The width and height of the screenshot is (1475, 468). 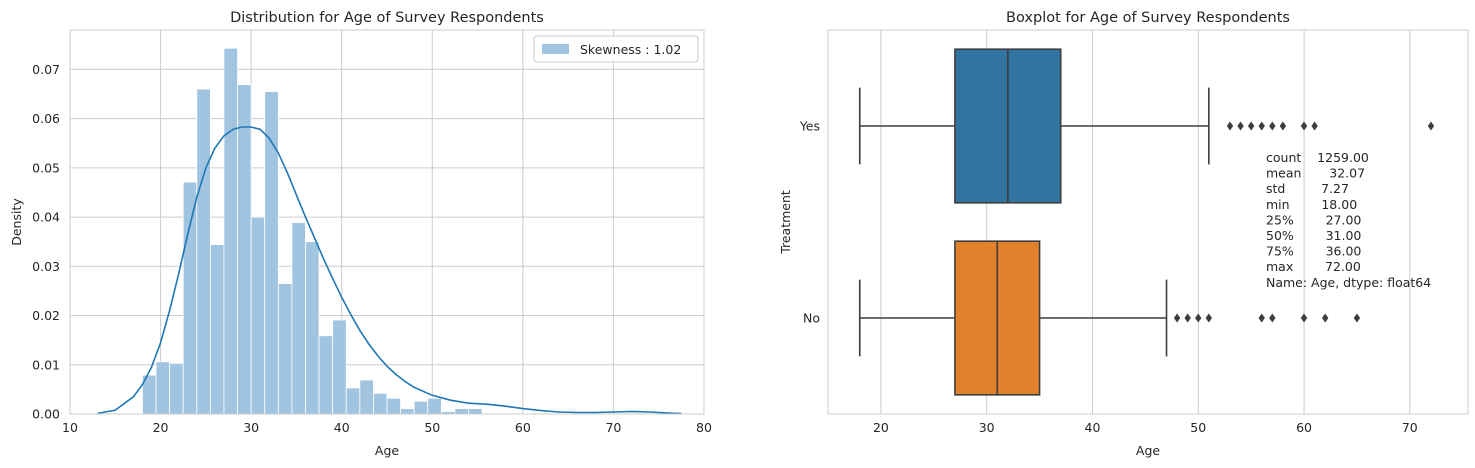 I want to click on summary-statistics-line: 25% 27.00, so click(x=1313, y=219).